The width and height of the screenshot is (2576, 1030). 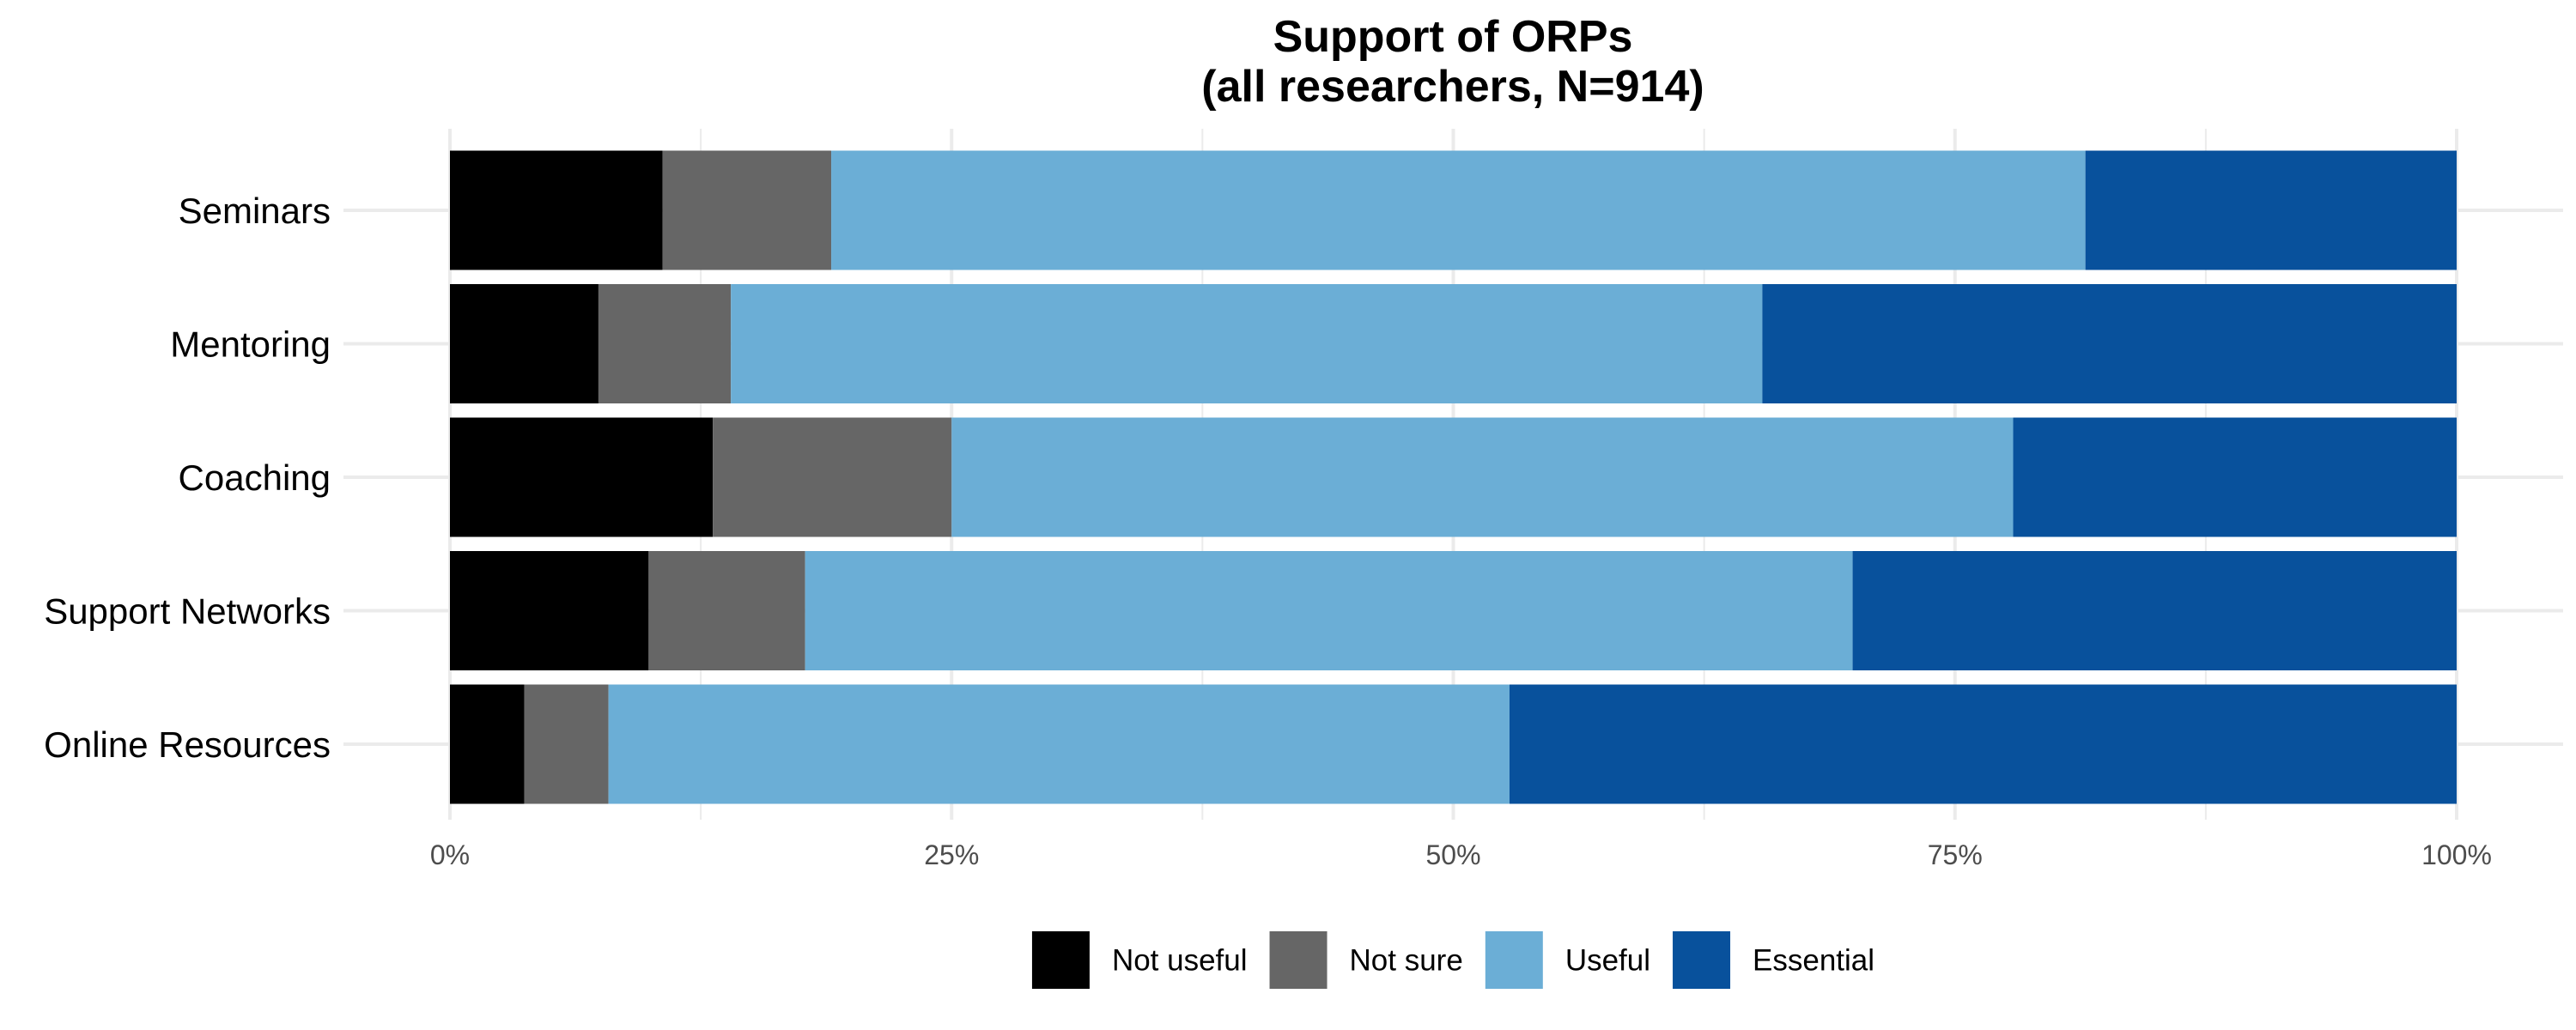 What do you see at coordinates (1452, 854) in the screenshot?
I see `x-tick-label: 50%` at bounding box center [1452, 854].